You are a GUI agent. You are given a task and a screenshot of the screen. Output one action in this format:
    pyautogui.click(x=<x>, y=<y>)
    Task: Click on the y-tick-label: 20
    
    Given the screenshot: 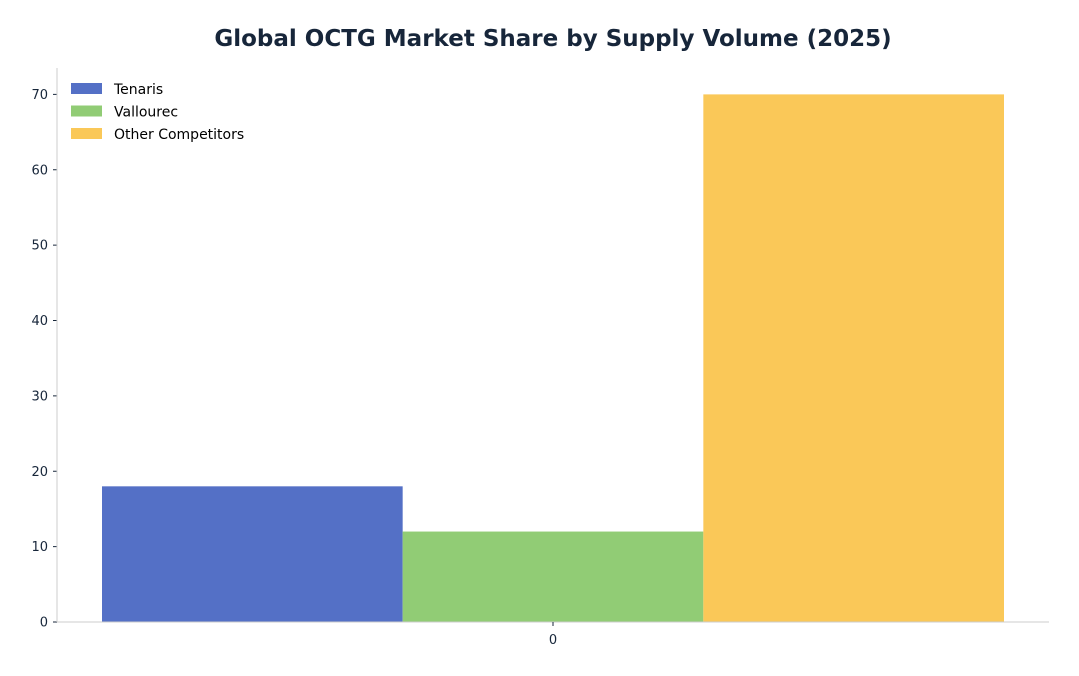 What is the action you would take?
    pyautogui.click(x=39, y=472)
    